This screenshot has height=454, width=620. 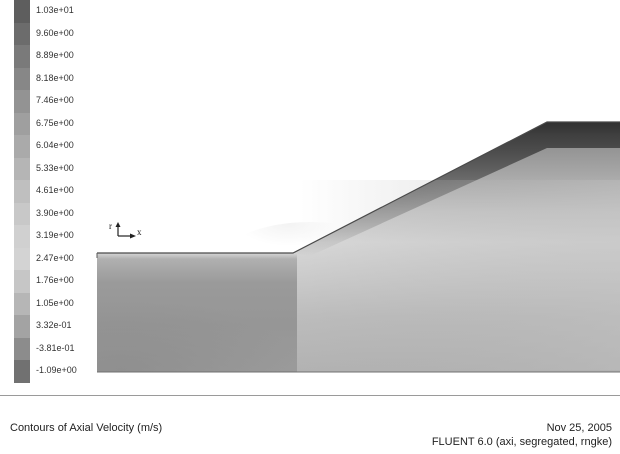 What do you see at coordinates (310, 262) in the screenshot?
I see `throat-highlight` at bounding box center [310, 262].